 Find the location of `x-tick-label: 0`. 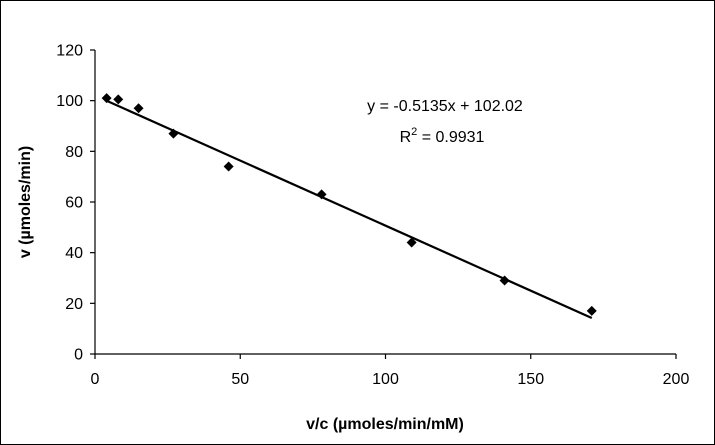

x-tick-label: 0 is located at coordinates (95, 379).